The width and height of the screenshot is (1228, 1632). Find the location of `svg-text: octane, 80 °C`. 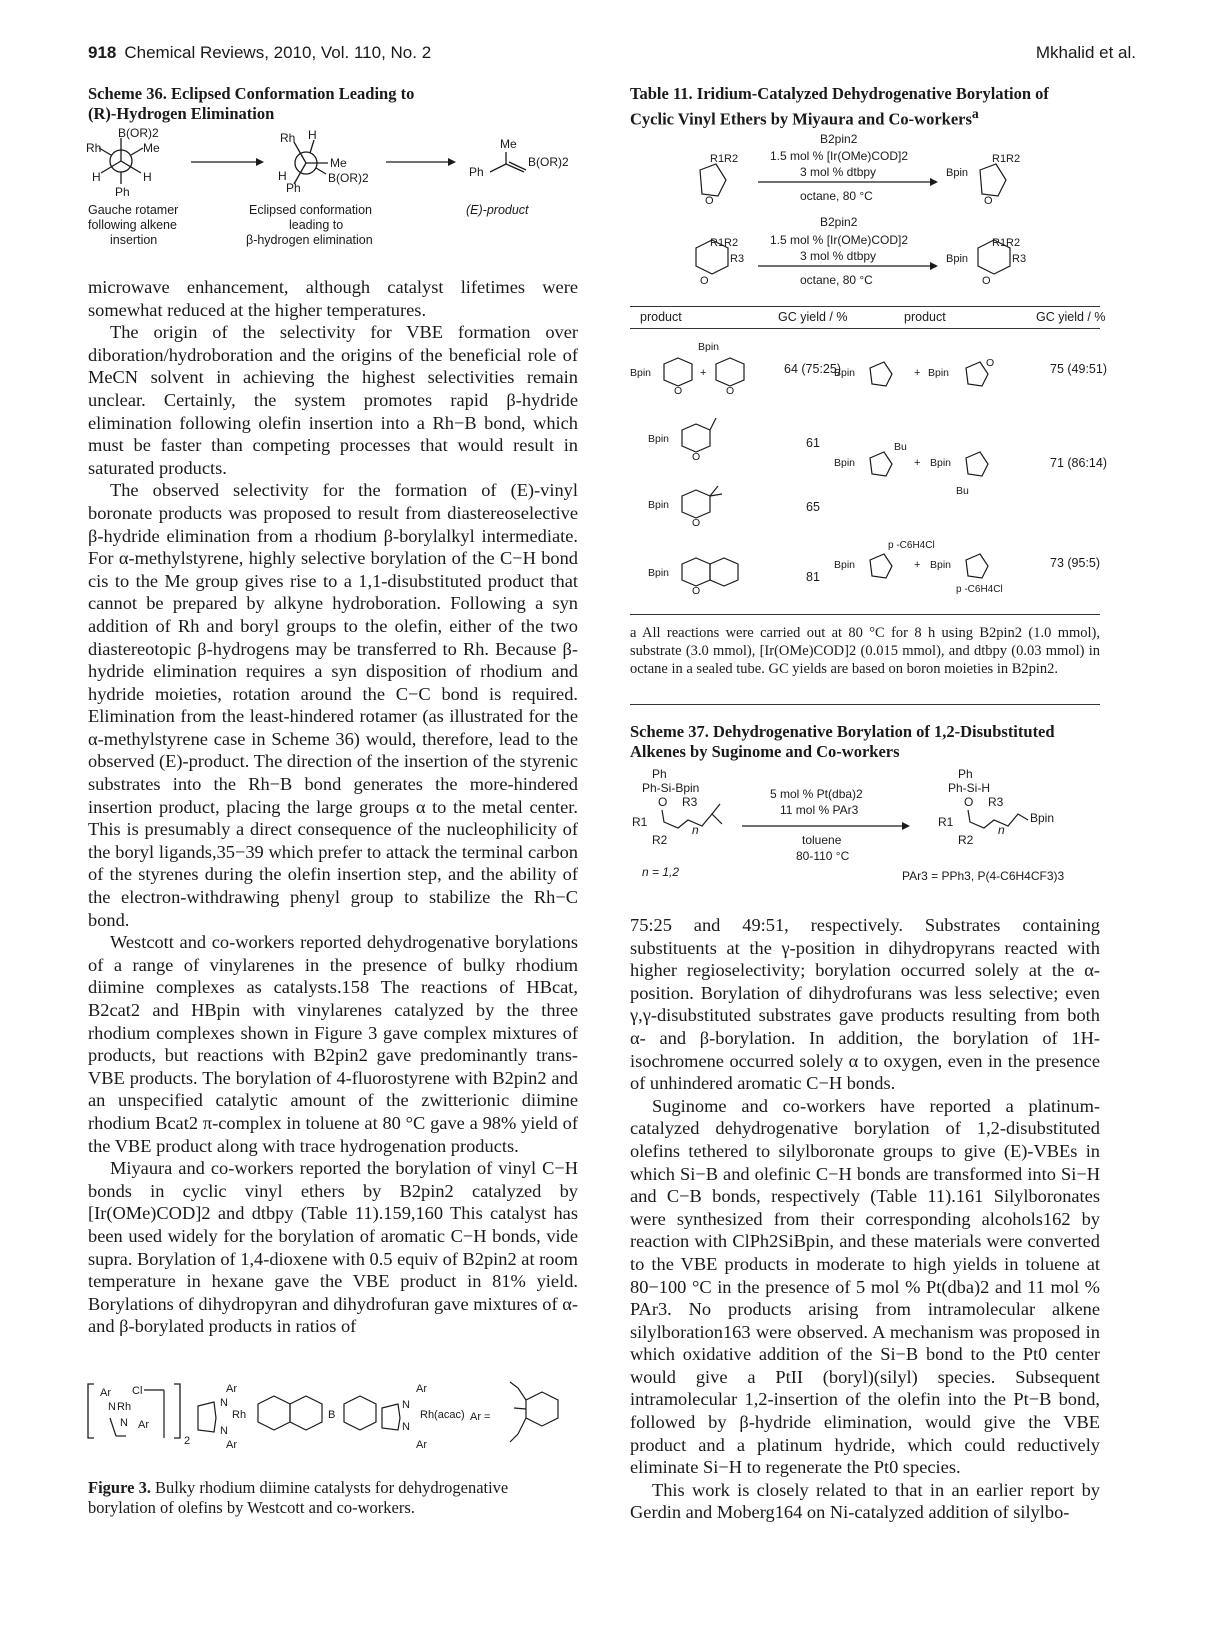

svg-text: octane, 80 °C is located at coordinates (836, 196).